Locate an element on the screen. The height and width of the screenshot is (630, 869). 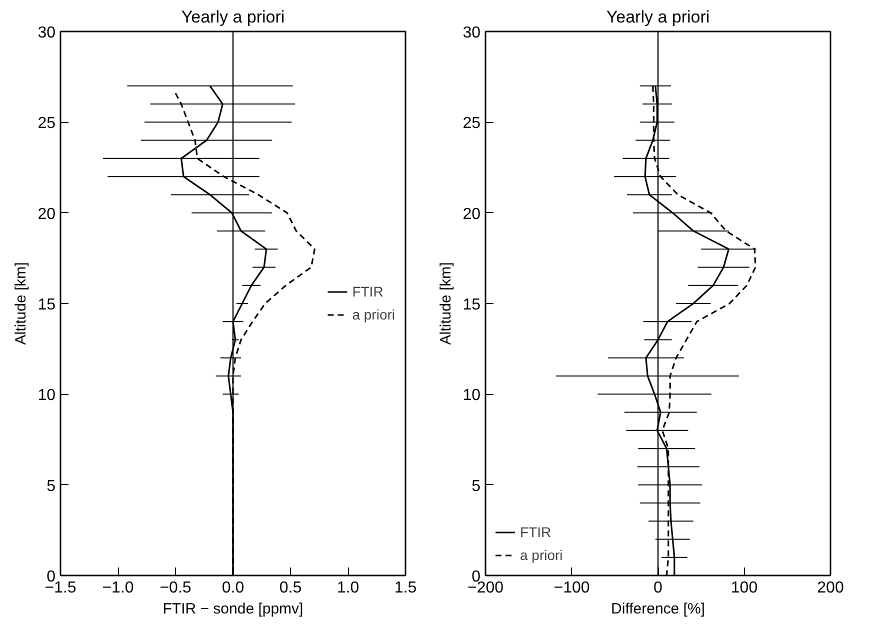
x-tick-label: 1.5 is located at coordinates (405, 588).